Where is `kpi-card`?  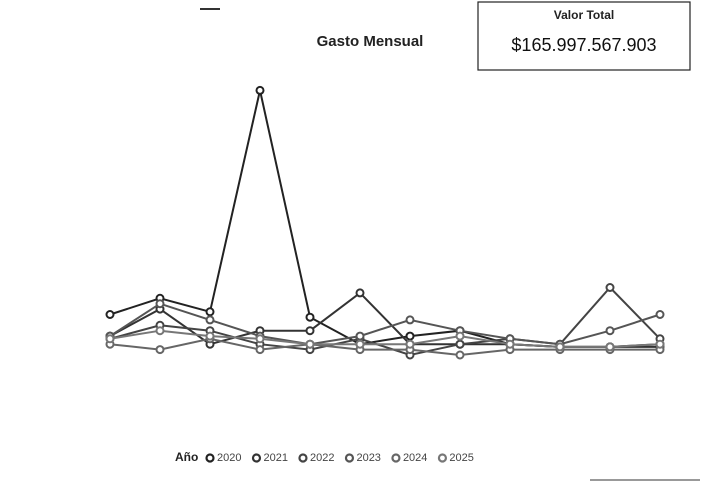
kpi-card is located at coordinates (584, 36).